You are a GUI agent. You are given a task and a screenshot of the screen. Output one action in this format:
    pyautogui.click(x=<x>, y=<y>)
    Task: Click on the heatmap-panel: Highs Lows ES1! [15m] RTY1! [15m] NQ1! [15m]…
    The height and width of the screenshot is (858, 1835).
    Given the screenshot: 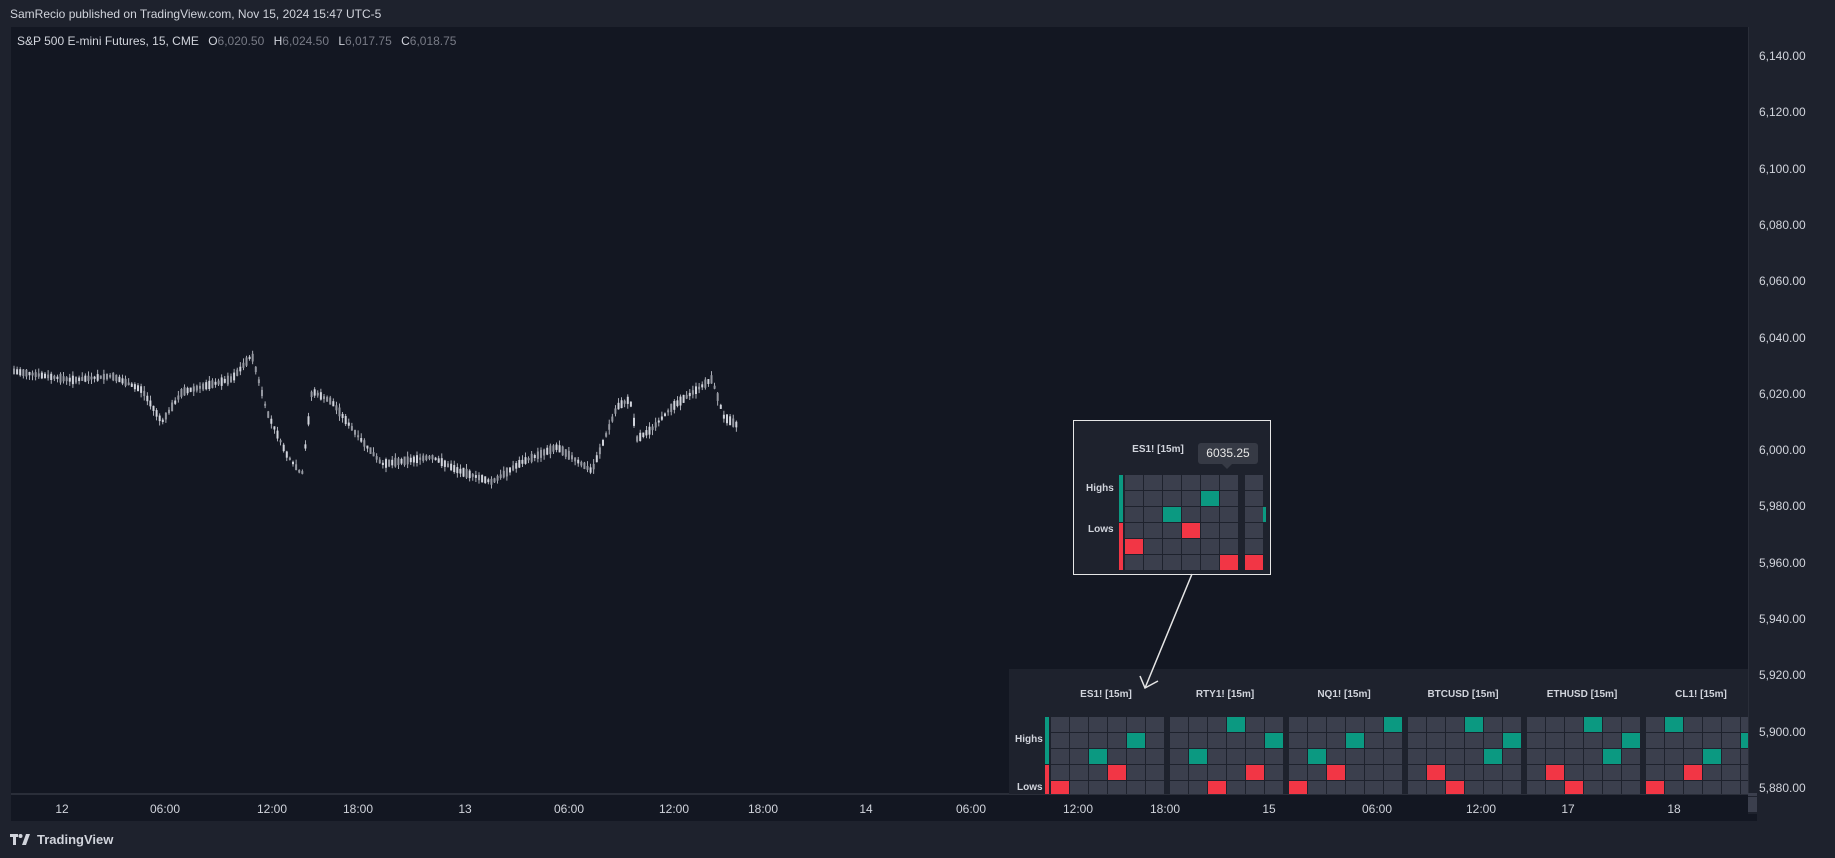 What is the action you would take?
    pyautogui.click(x=1383, y=741)
    